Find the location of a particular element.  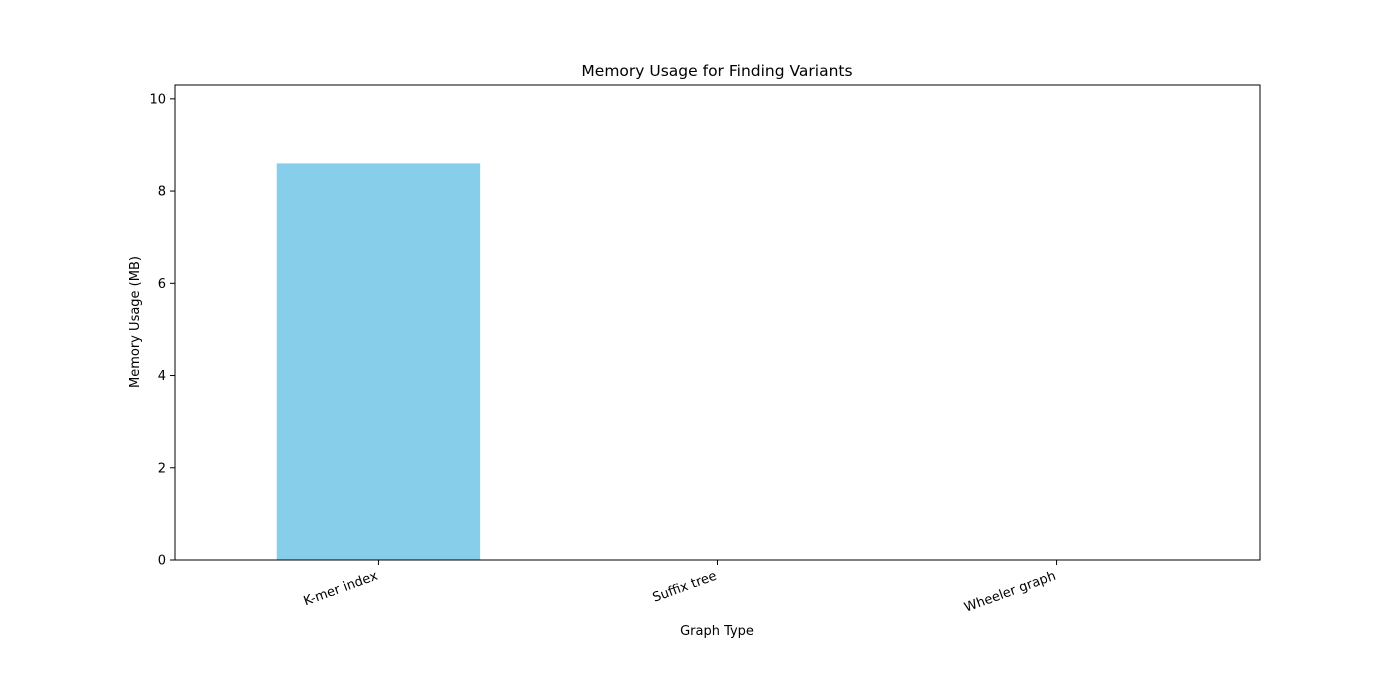

y-axis-ticks: 0 2 4 6 8 10 is located at coordinates (162, 330).